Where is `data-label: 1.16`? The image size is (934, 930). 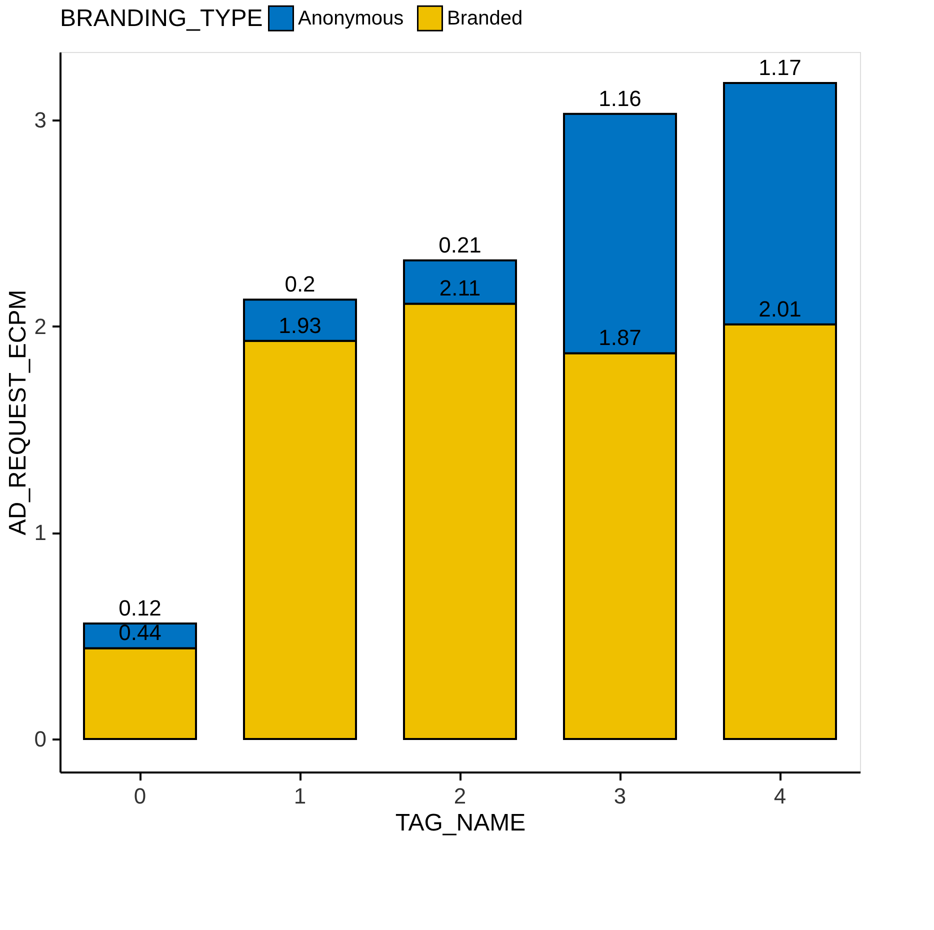 data-label: 1.16 is located at coordinates (620, 98).